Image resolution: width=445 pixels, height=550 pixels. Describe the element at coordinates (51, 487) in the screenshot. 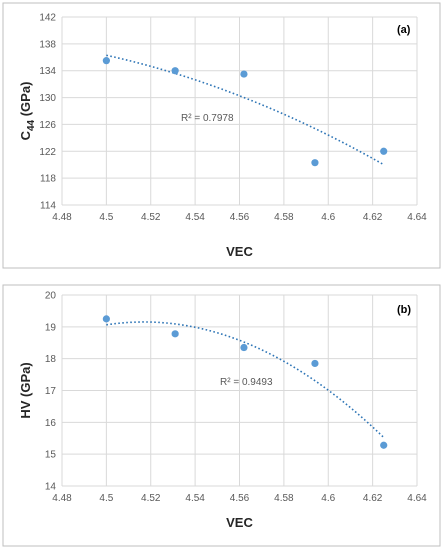

I see `y-tick-label: 14` at that location.